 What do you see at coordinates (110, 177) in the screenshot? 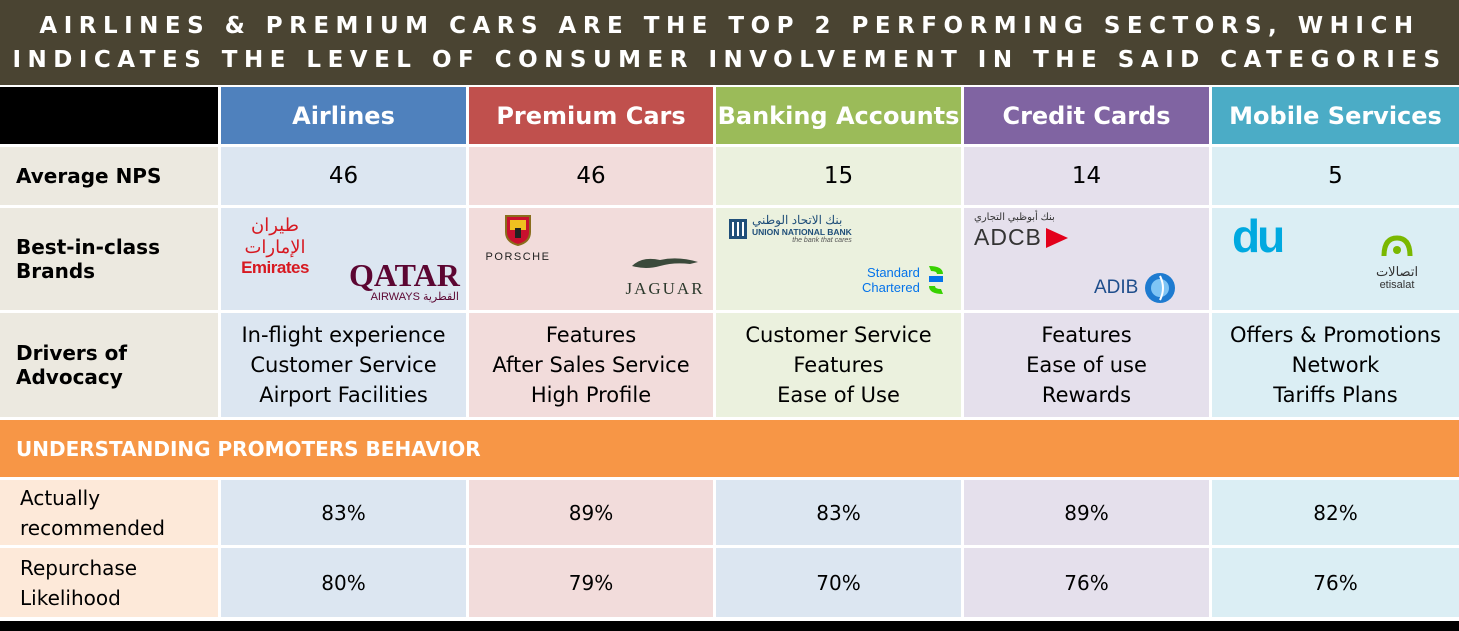
I see `nps-label: Average NPS` at bounding box center [110, 177].